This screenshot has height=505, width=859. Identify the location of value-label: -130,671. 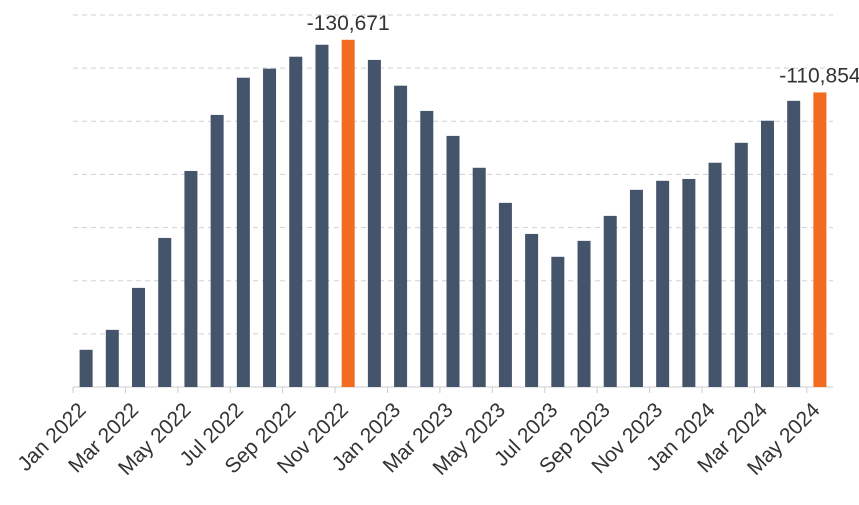
(348, 23).